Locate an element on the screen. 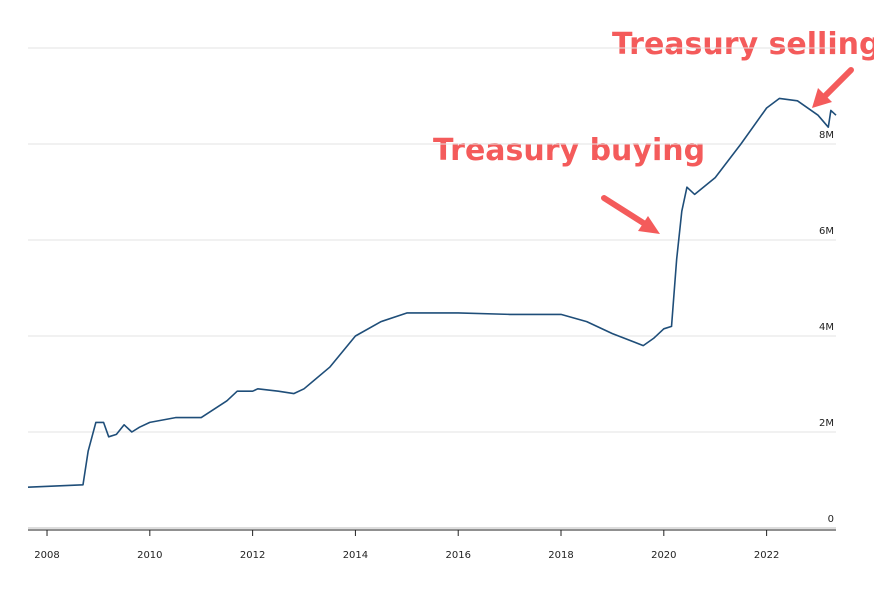 The height and width of the screenshot is (594, 874). y-tick-label: 2M is located at coordinates (826, 423).